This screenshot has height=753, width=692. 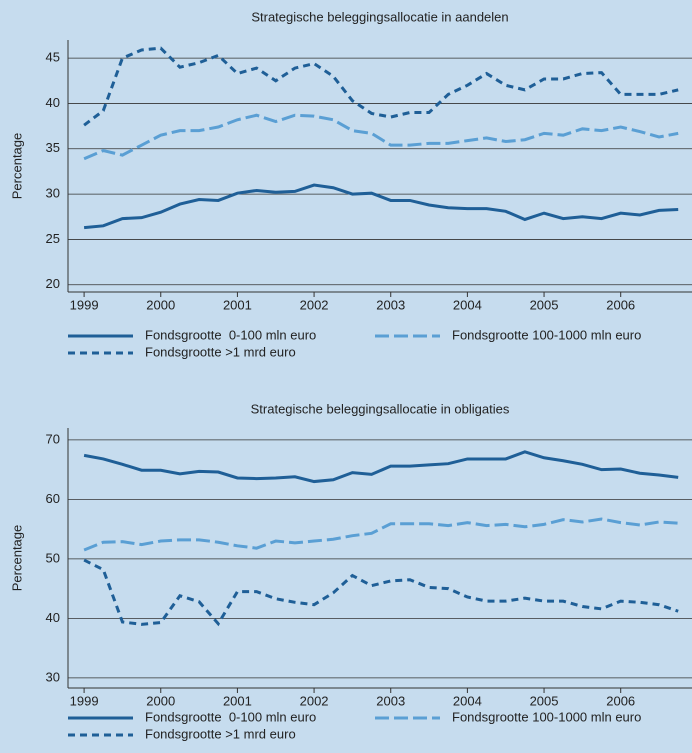 What do you see at coordinates (53, 283) in the screenshot?
I see `y-tick-label: 20` at bounding box center [53, 283].